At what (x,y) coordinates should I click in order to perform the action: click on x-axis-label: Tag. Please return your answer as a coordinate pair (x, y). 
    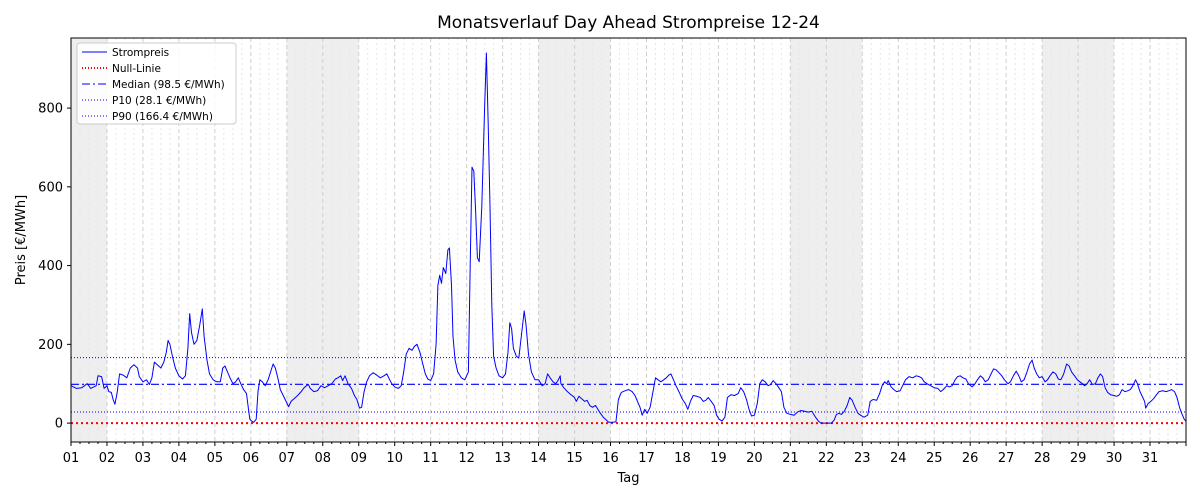
    Looking at the image, I should click on (627, 478).